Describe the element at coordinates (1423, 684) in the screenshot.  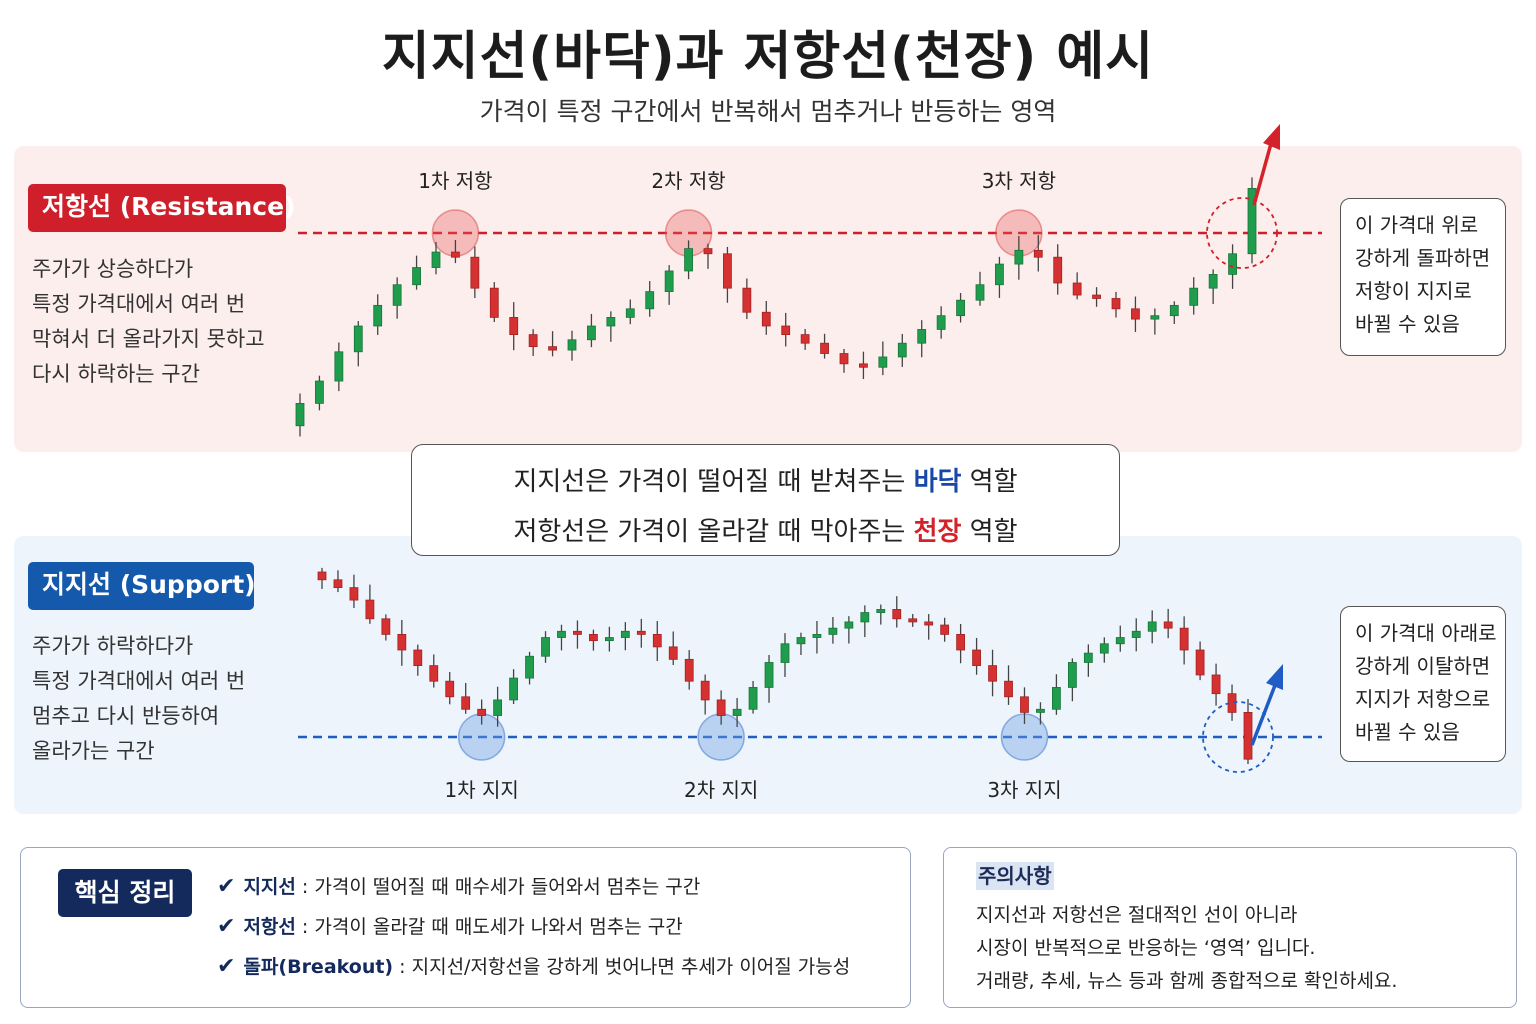
I see `support-note-box: 이 가격대 아래로 강하게 이탈하면 지지가 저항으로 바뀔 수 있음` at that location.